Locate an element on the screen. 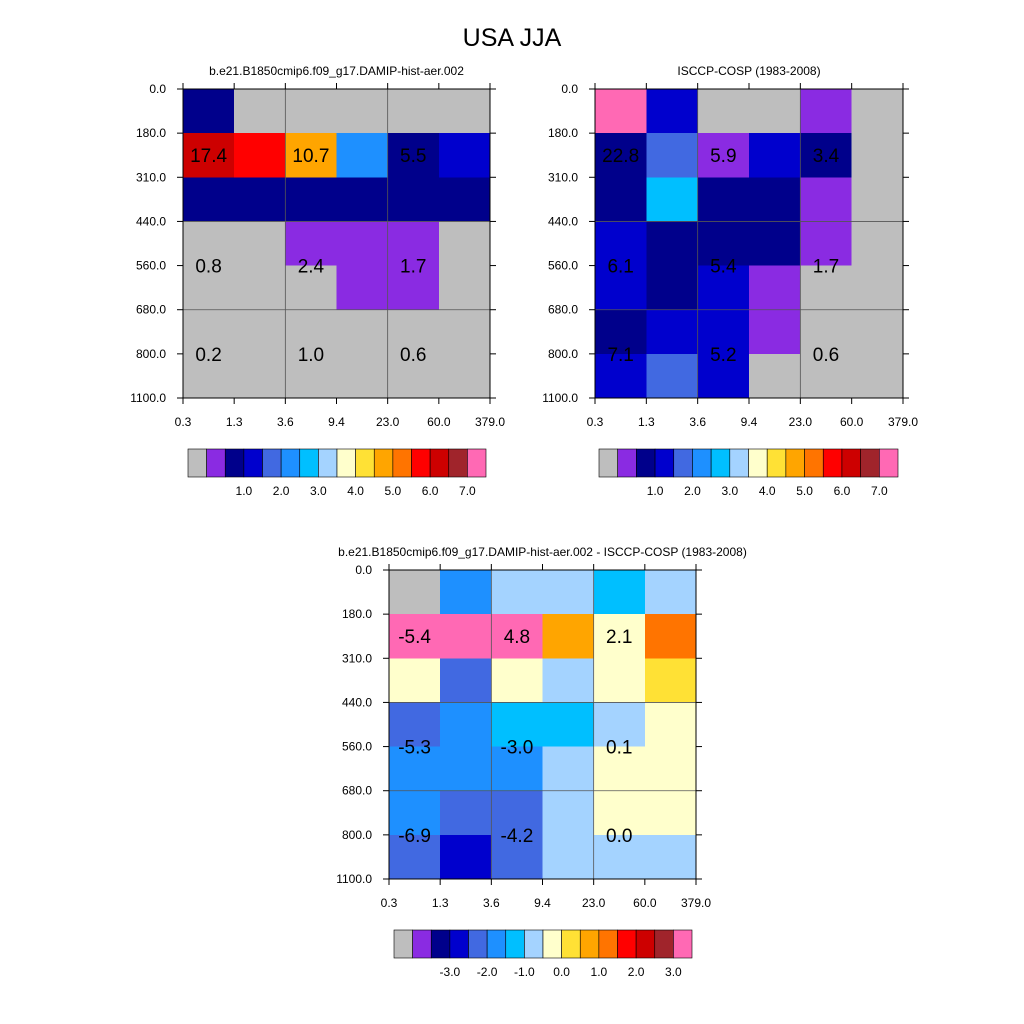 The height and width of the screenshot is (1024, 1024). cell-value-label: 10.7 is located at coordinates (310, 156).